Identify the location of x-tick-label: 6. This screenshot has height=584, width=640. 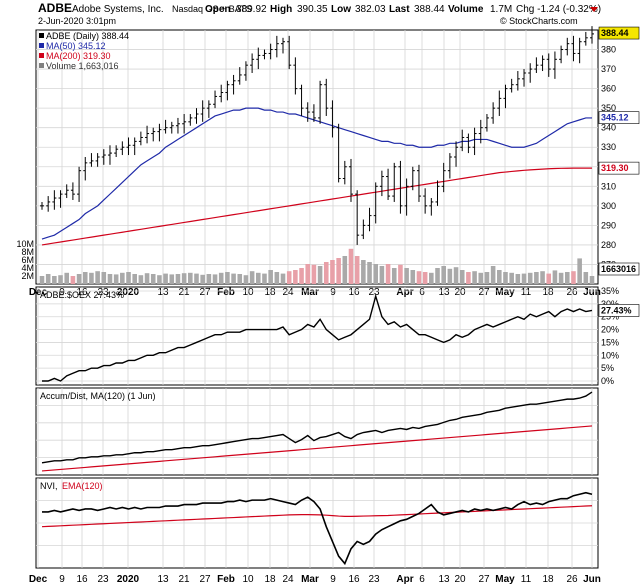
(422, 292).